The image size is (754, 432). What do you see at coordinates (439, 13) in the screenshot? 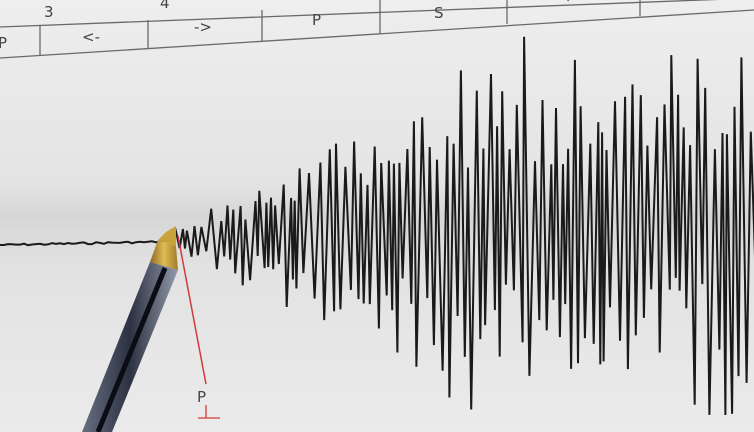
I see `table-cell-s: S` at bounding box center [439, 13].